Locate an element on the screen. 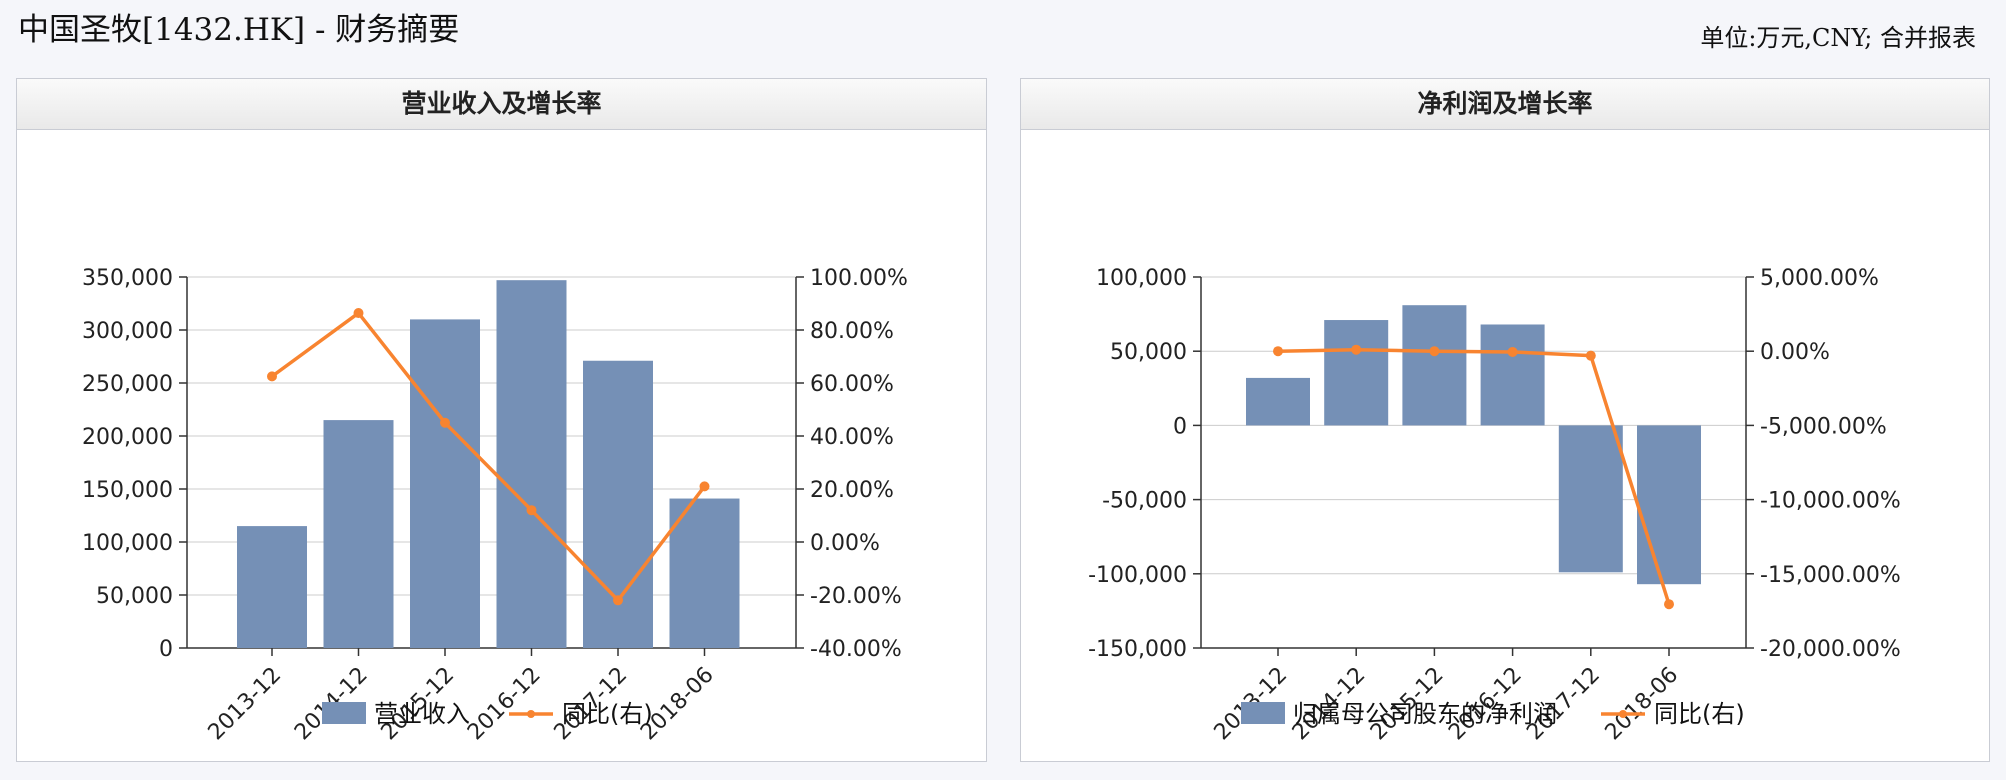 This screenshot has width=2006, height=780. left-axis-tick-label: 150,000 is located at coordinates (127, 490).